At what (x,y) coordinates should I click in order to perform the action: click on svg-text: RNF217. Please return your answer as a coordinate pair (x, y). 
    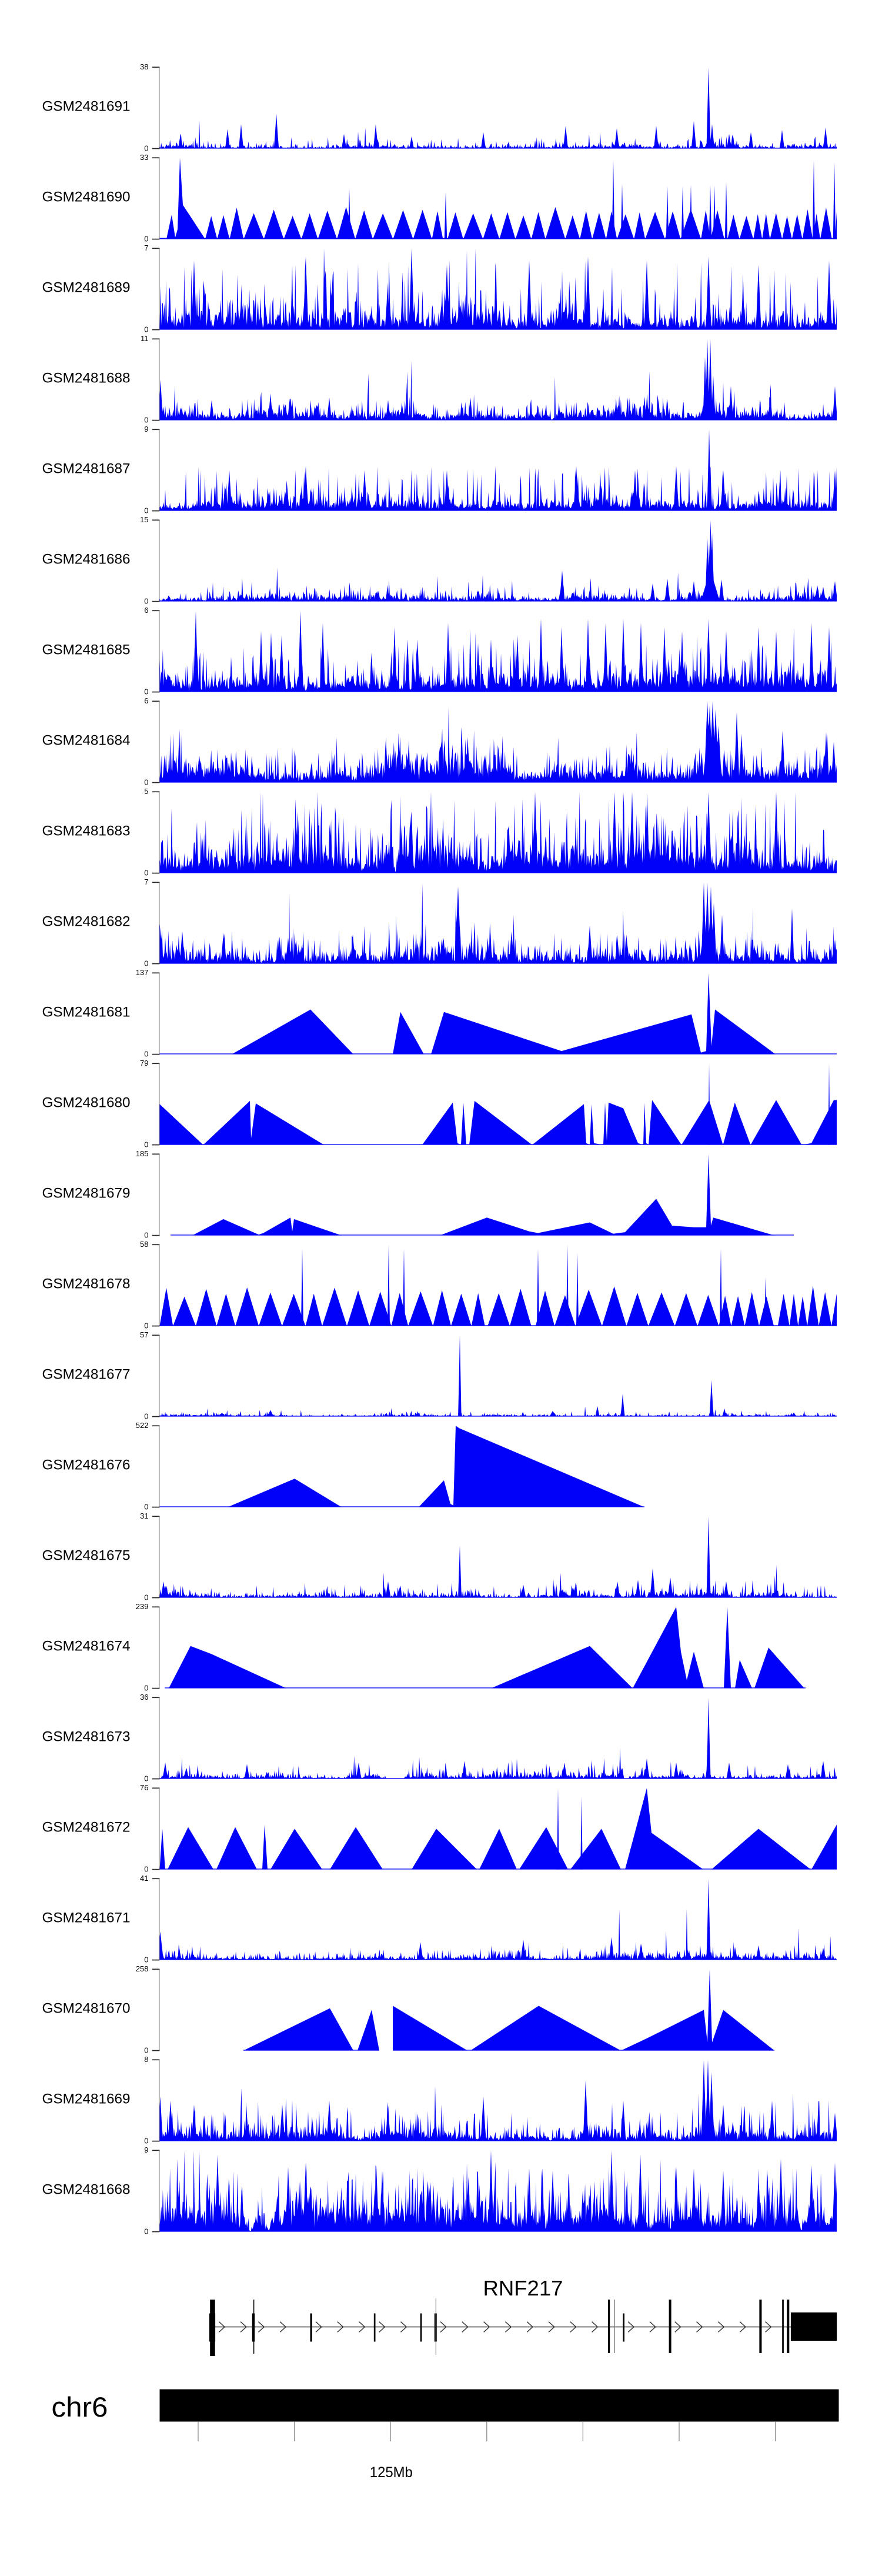
    Looking at the image, I should click on (523, 2288).